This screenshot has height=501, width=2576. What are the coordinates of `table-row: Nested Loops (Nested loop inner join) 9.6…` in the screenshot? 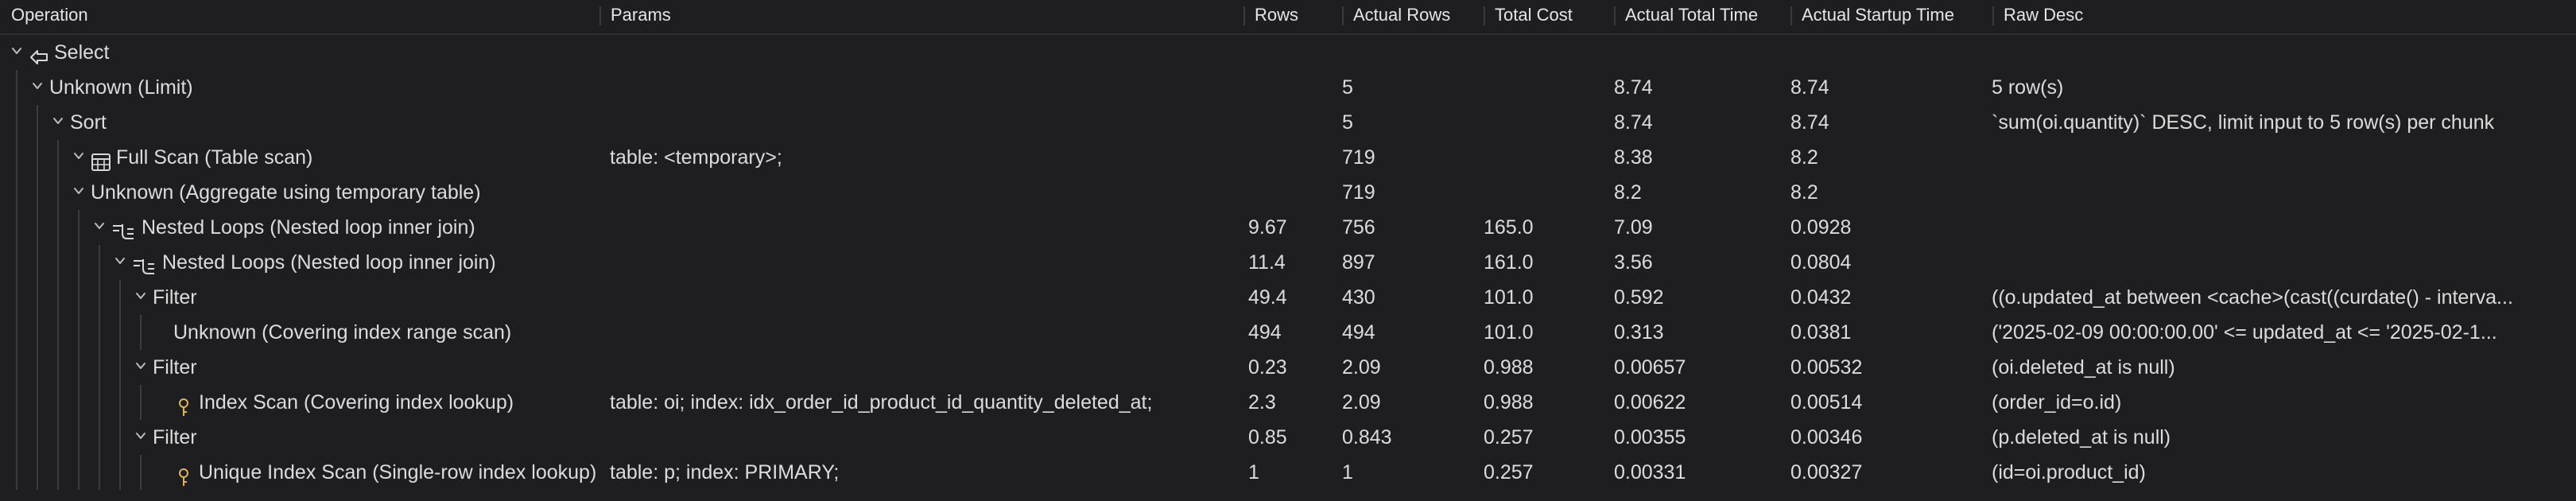 It's located at (1288, 227).